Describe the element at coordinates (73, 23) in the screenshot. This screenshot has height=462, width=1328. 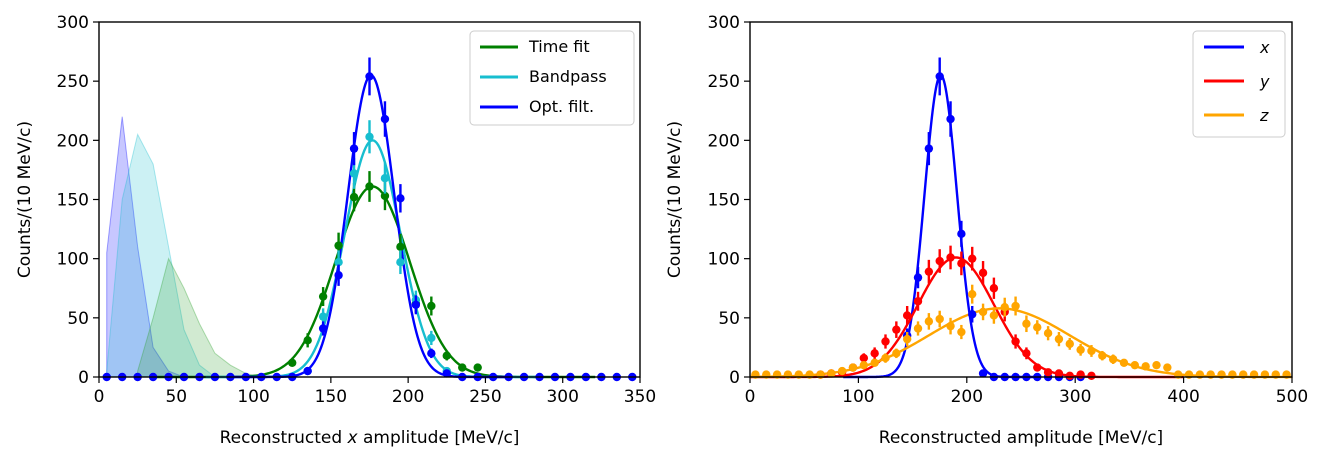
I see `left-y-tick-label: 300` at that location.